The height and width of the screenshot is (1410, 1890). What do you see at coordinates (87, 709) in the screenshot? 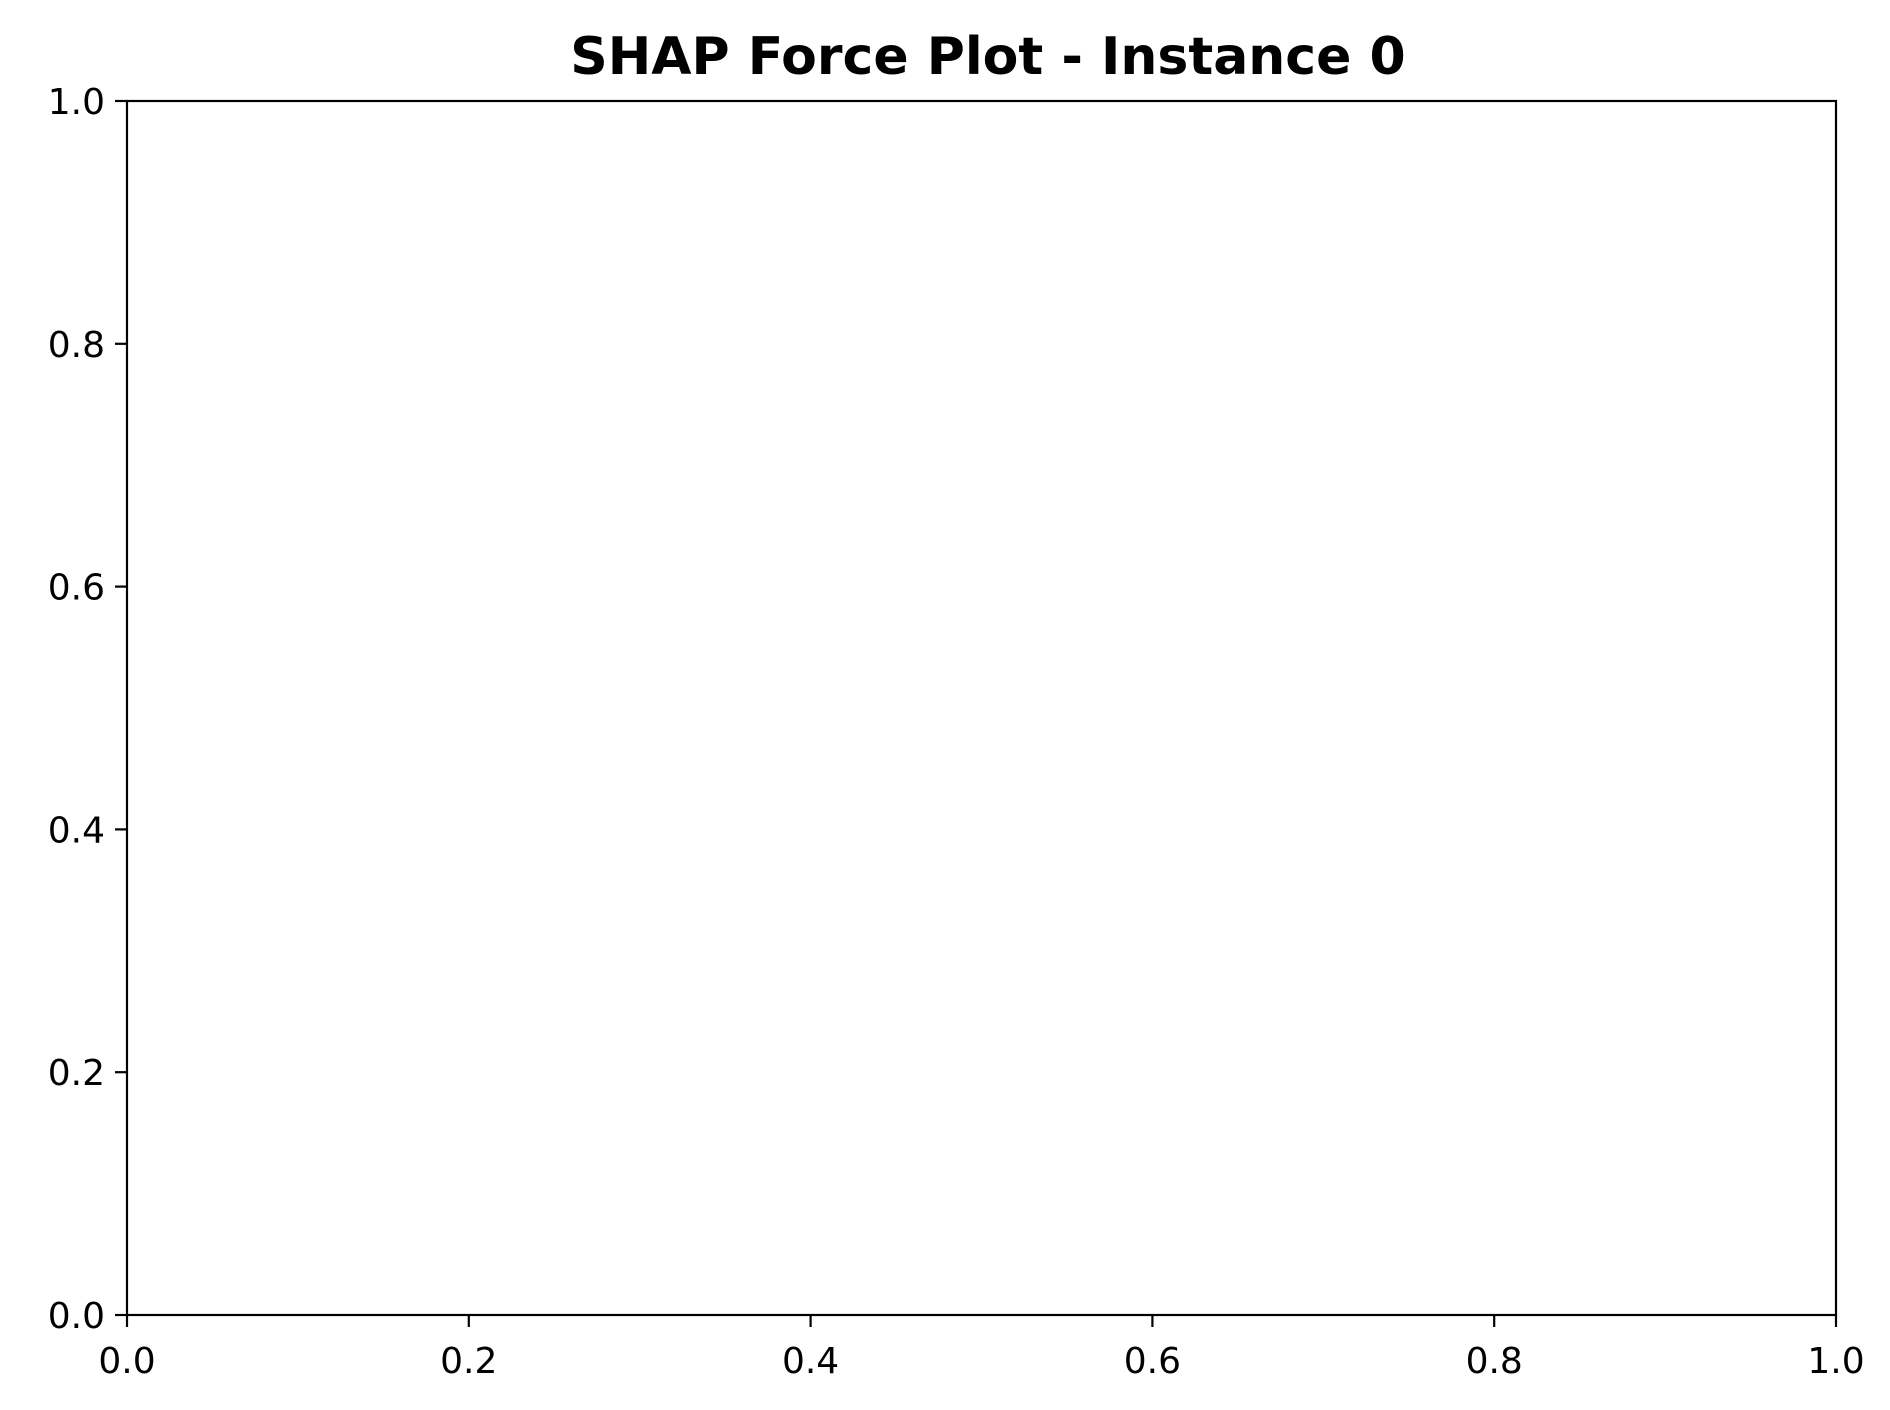
I see `y-axis: 0.0 0.2 0.4 0.6 0.8 1.0` at bounding box center [87, 709].